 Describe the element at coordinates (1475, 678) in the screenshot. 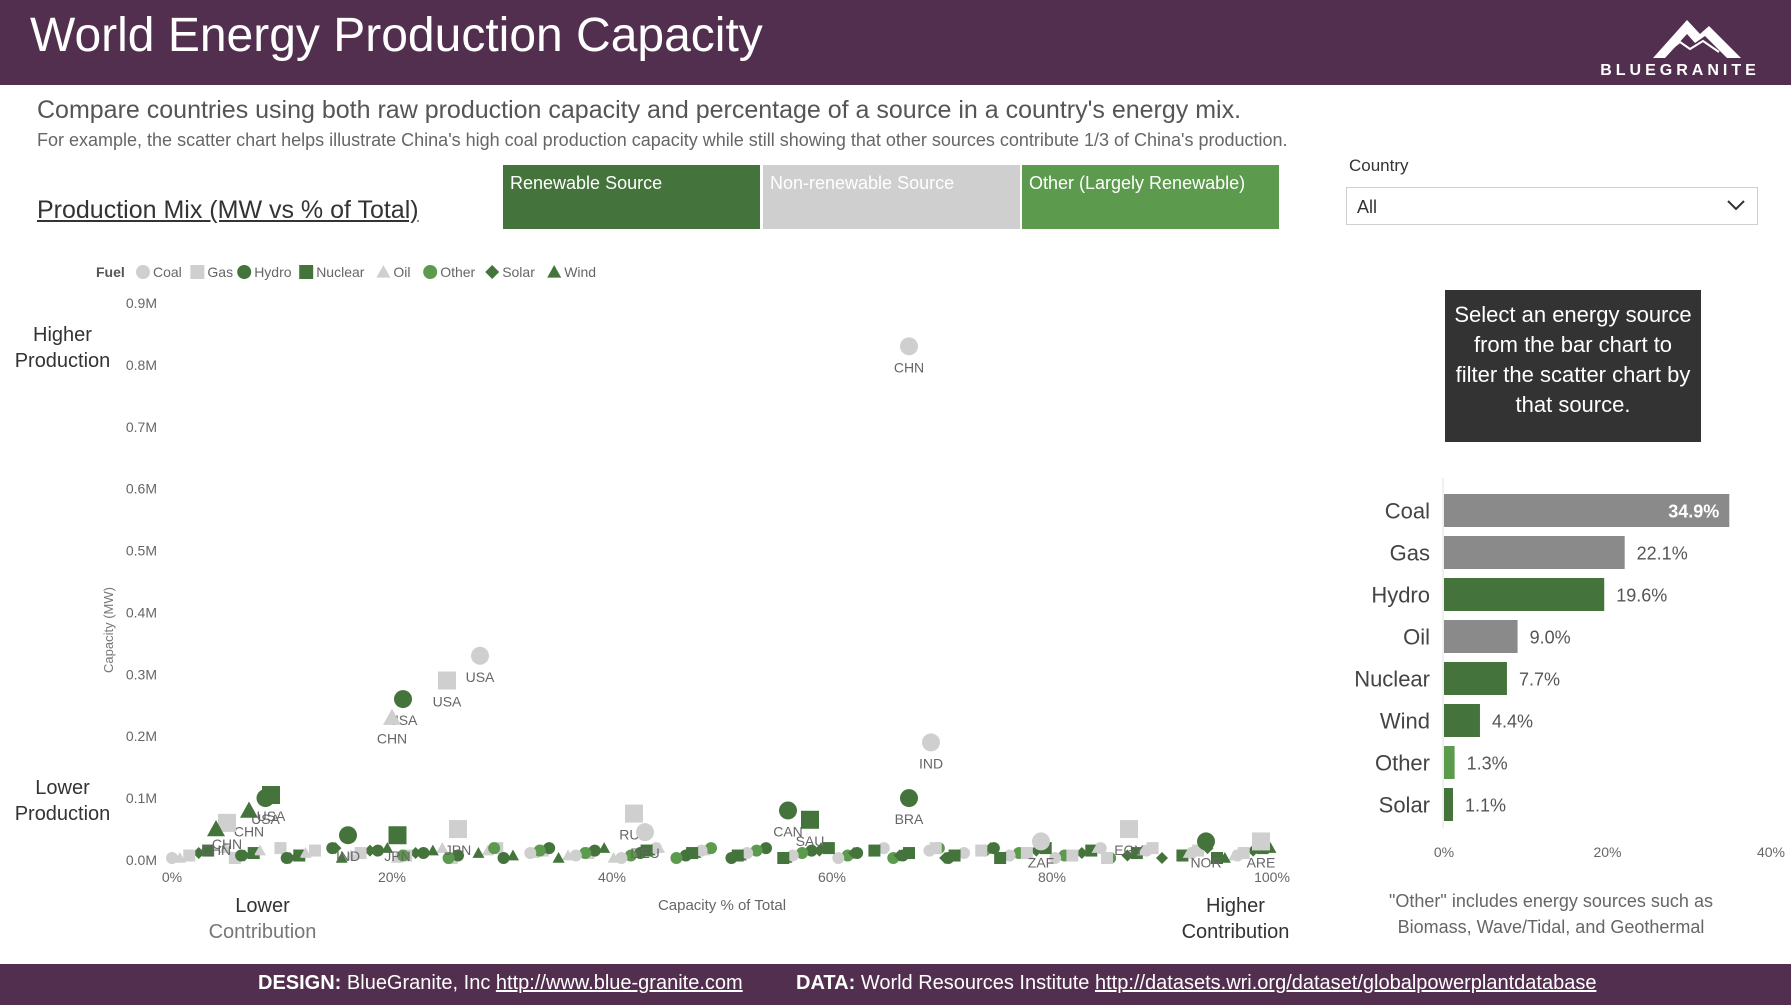

I see `bar-nuclear` at that location.